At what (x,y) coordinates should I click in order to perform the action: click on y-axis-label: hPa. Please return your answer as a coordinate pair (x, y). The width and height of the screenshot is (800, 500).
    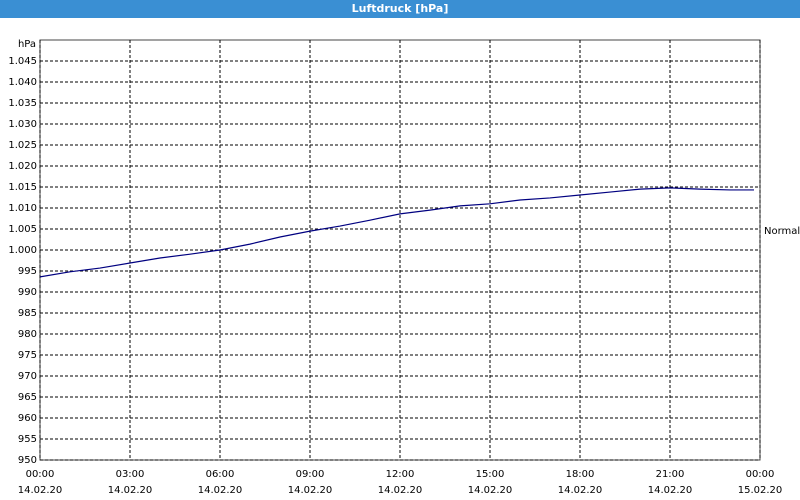
    Looking at the image, I should click on (27, 44).